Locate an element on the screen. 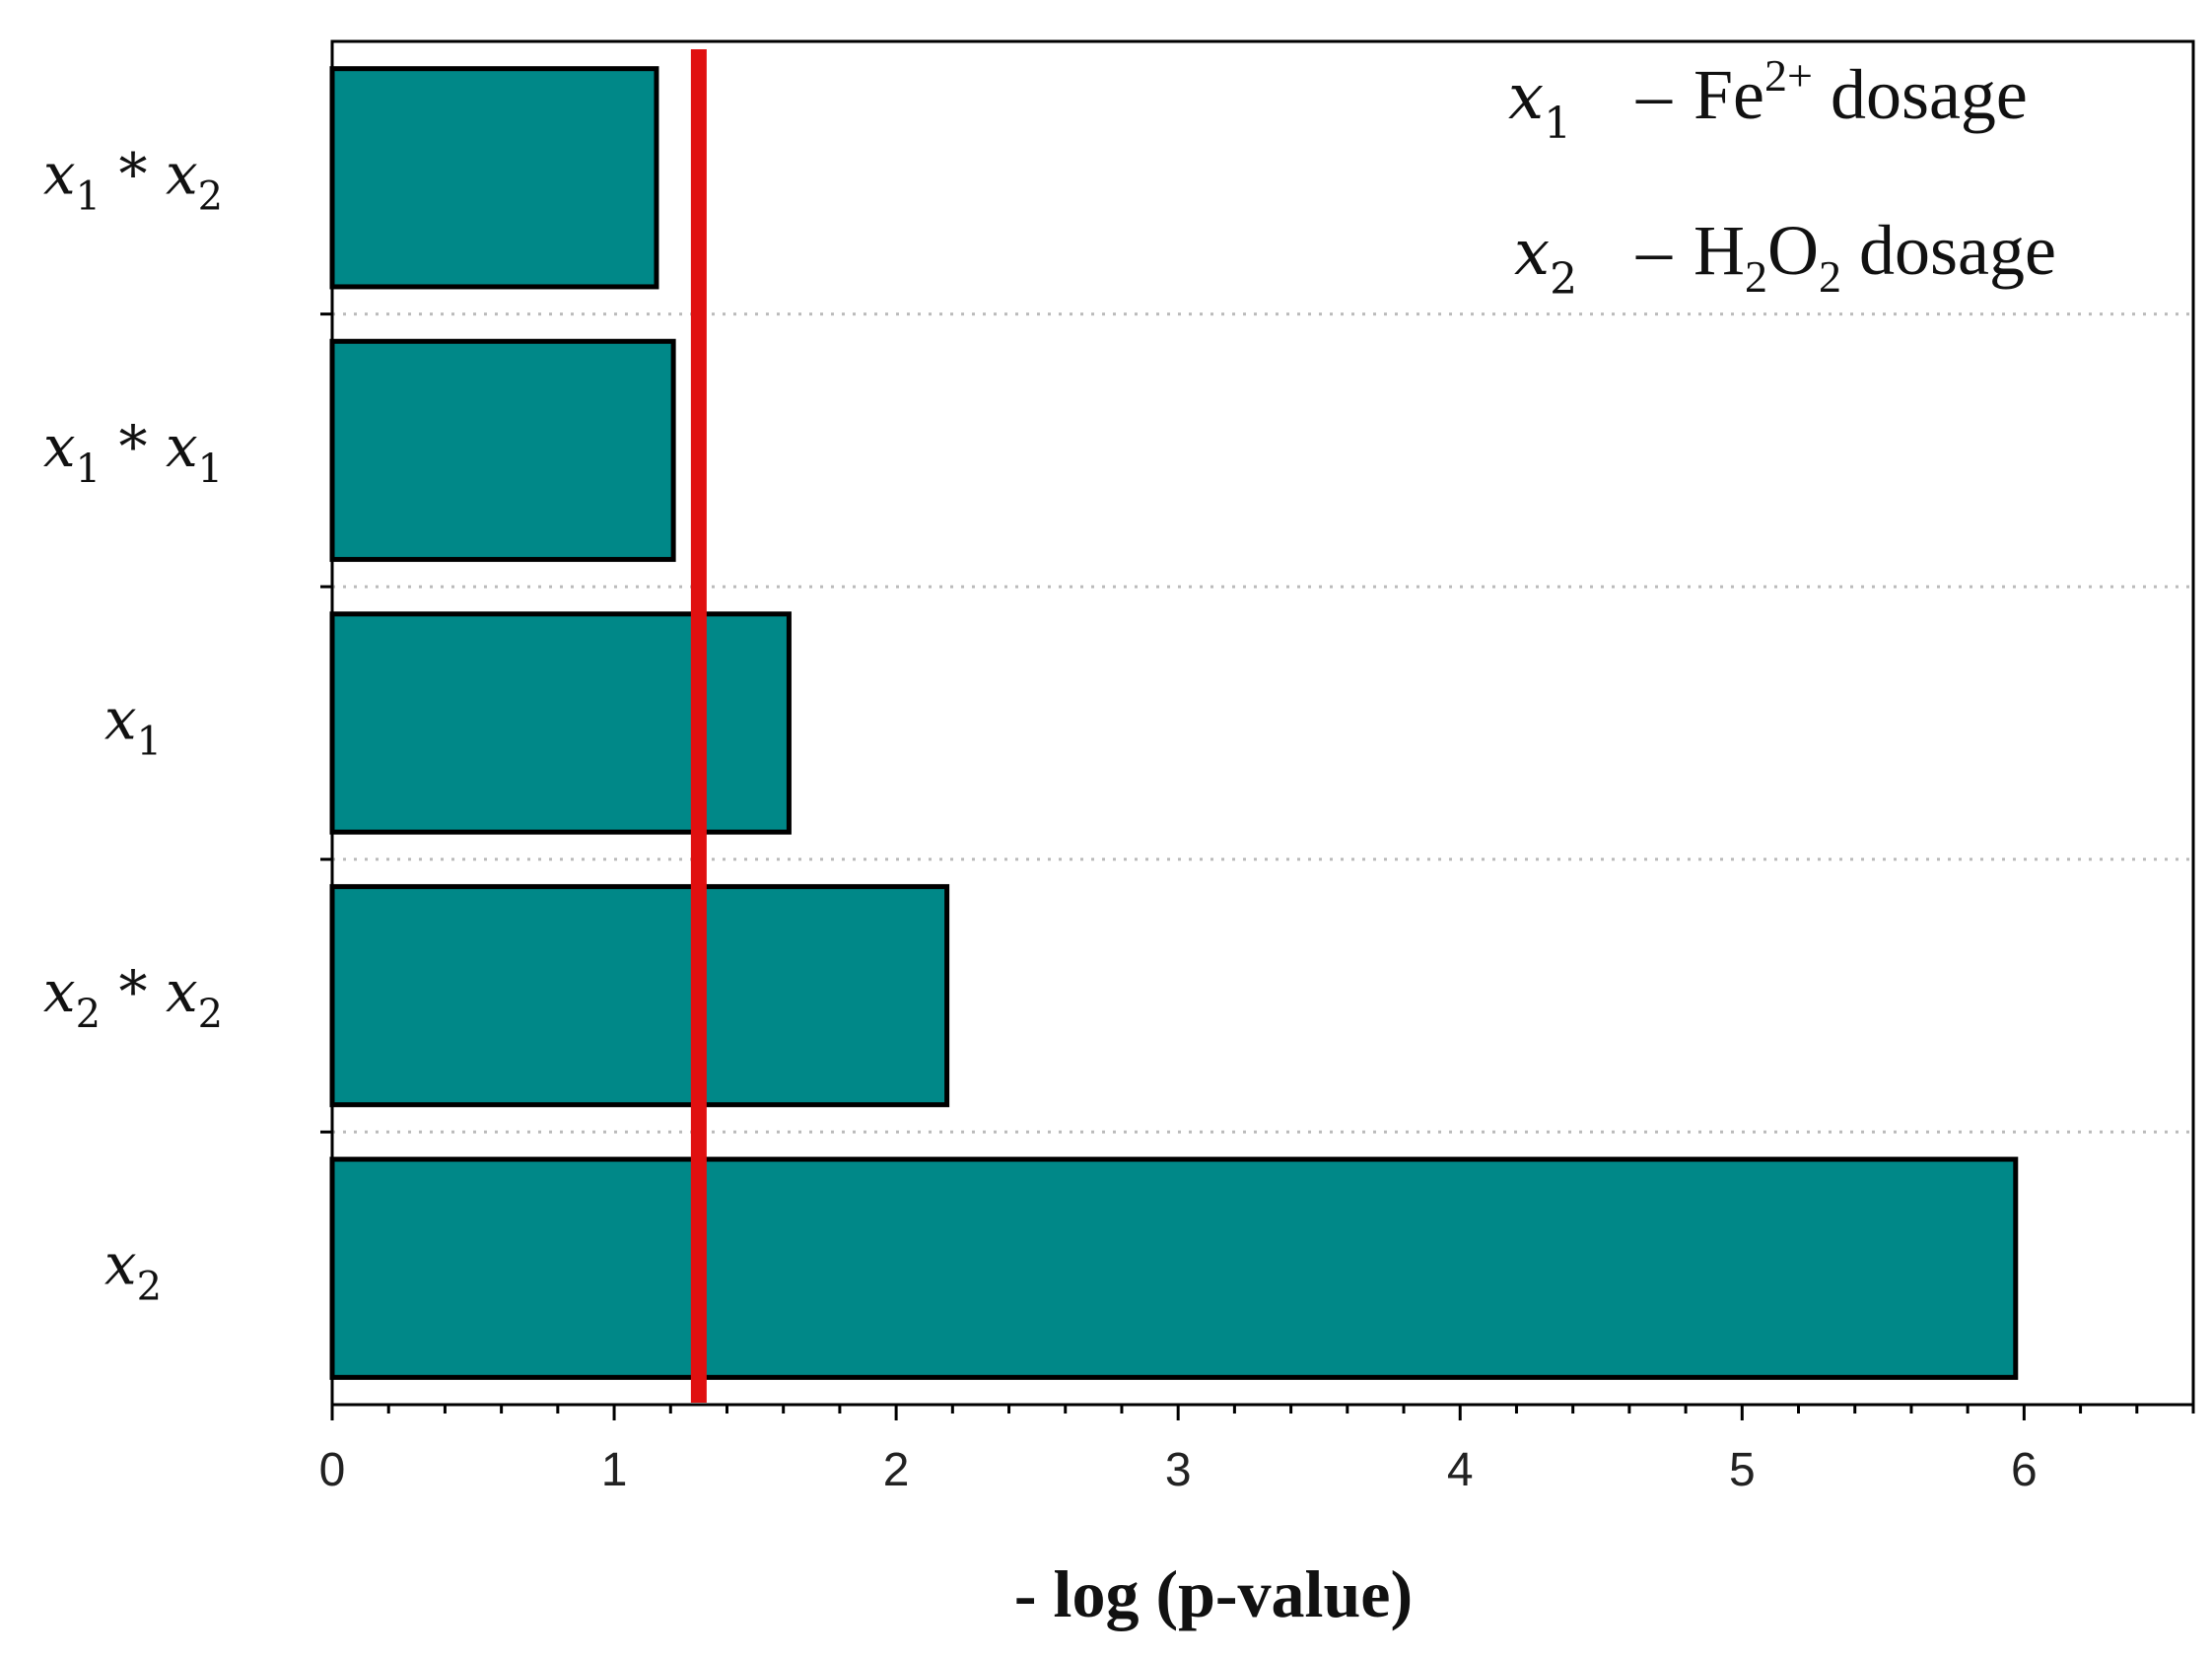 The image size is (2212, 1656). x-tick-label-4: 4 is located at coordinates (1461, 1470).